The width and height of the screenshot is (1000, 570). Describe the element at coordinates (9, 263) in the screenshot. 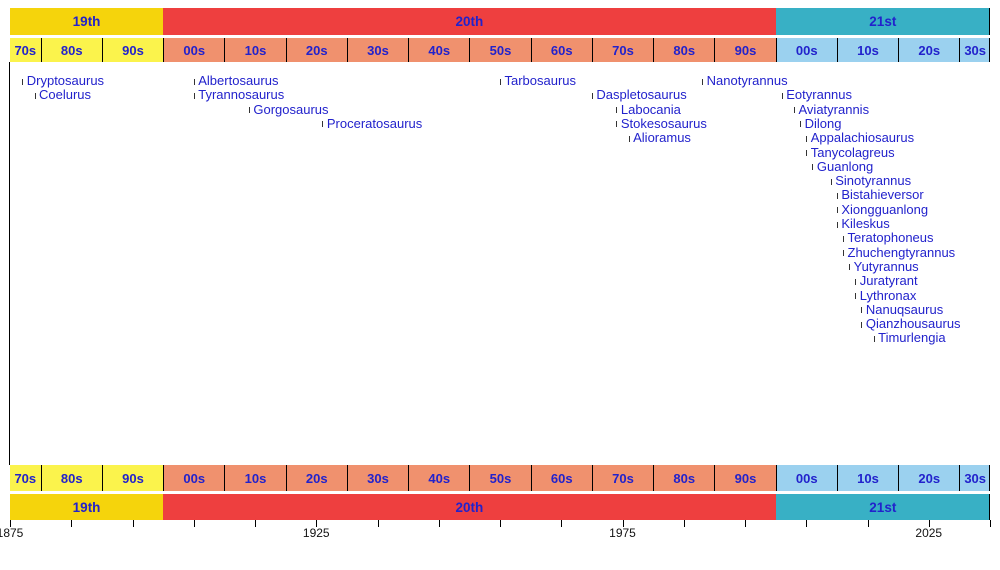

I see `plot-left-border` at that location.